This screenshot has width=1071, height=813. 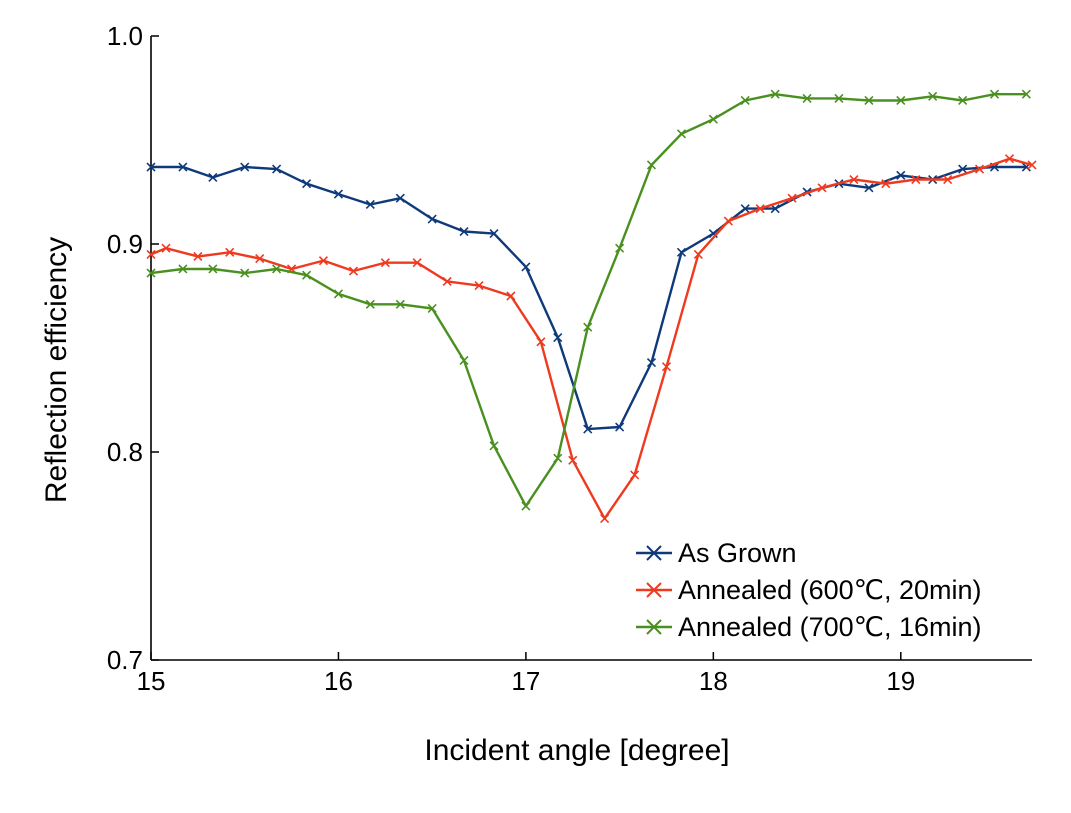 What do you see at coordinates (737, 553) in the screenshot?
I see `legend-label: As Grown` at bounding box center [737, 553].